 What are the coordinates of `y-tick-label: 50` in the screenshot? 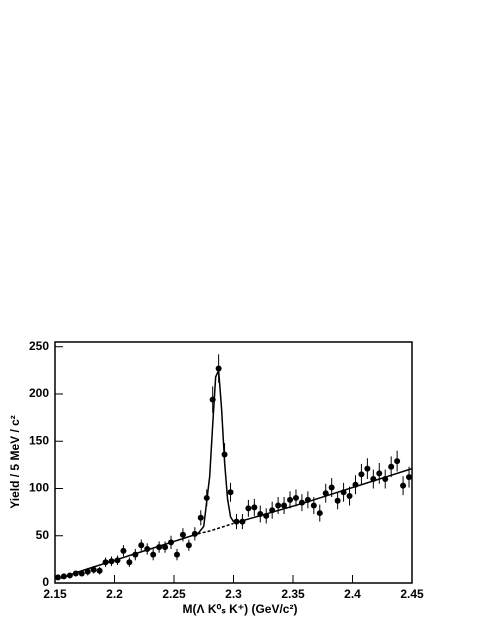 It's located at (43, 535).